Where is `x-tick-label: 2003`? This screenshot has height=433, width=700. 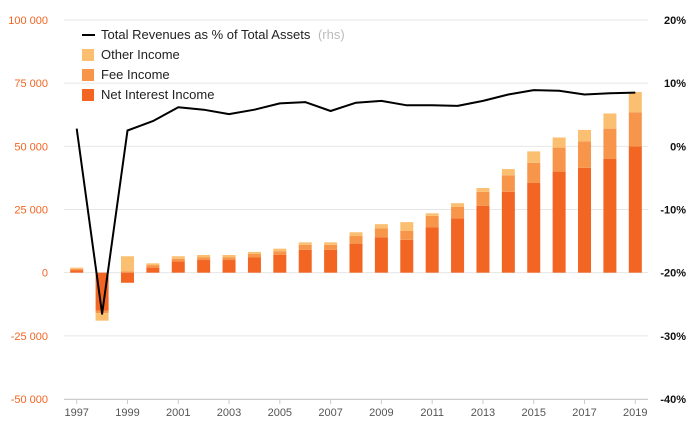
x-tick-label: 2003 is located at coordinates (229, 413).